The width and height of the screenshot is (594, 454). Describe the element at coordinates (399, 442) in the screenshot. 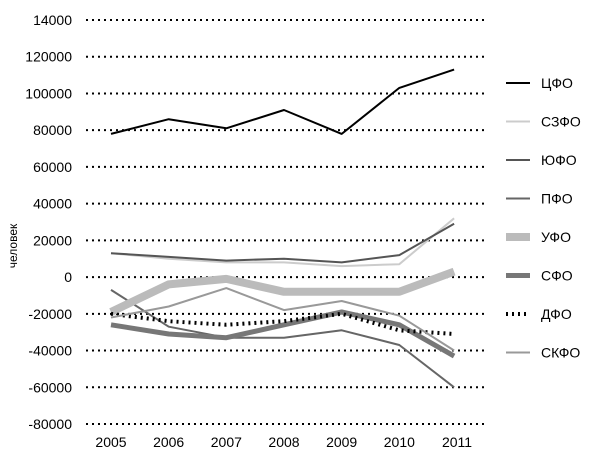

I see `x-tick-label: 2010` at that location.